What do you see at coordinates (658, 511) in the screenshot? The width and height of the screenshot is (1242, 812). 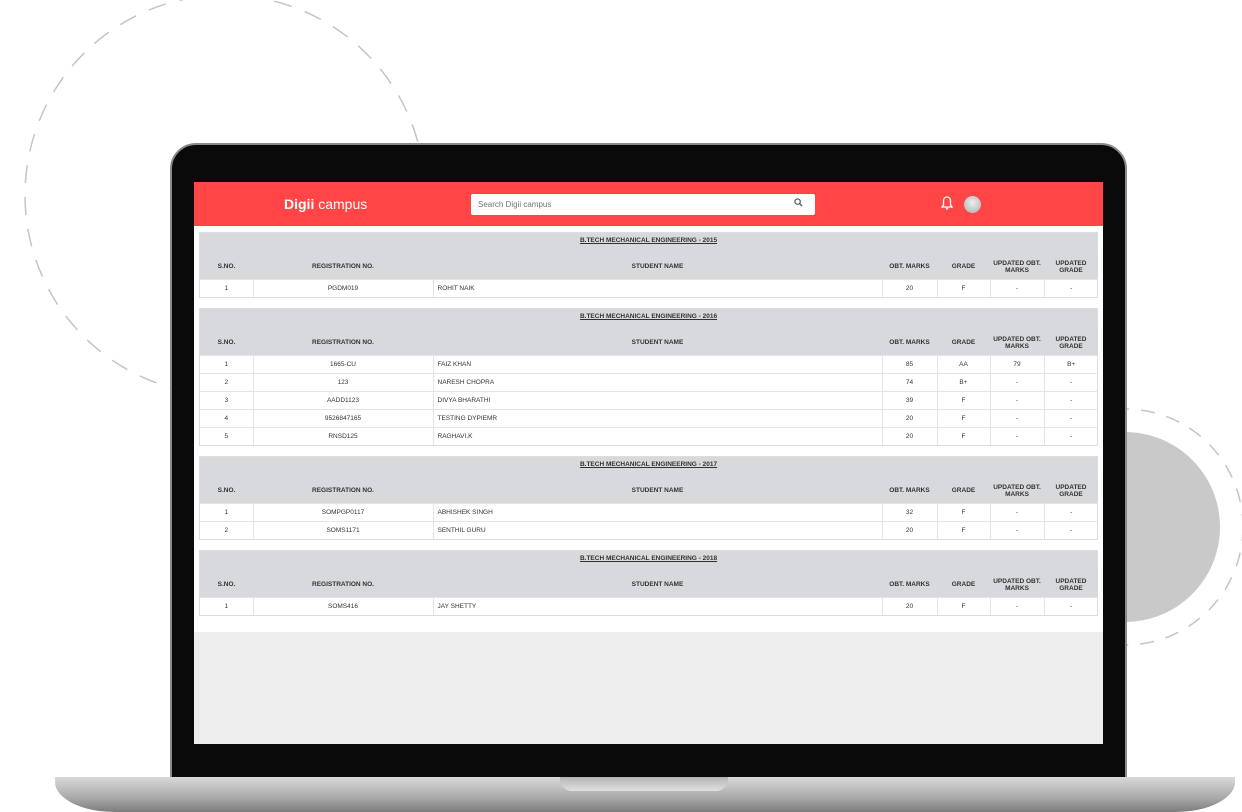 I see `table-cell: ABHISHEK SINGH` at bounding box center [658, 511].